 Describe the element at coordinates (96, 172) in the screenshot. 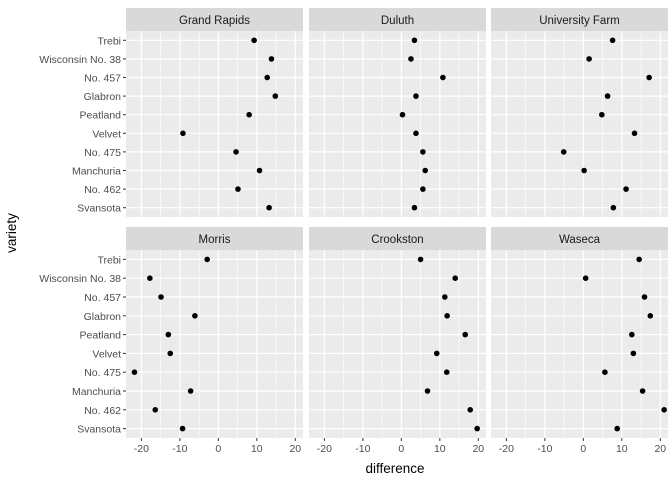

I see `y-tick-label: Manchuria` at that location.